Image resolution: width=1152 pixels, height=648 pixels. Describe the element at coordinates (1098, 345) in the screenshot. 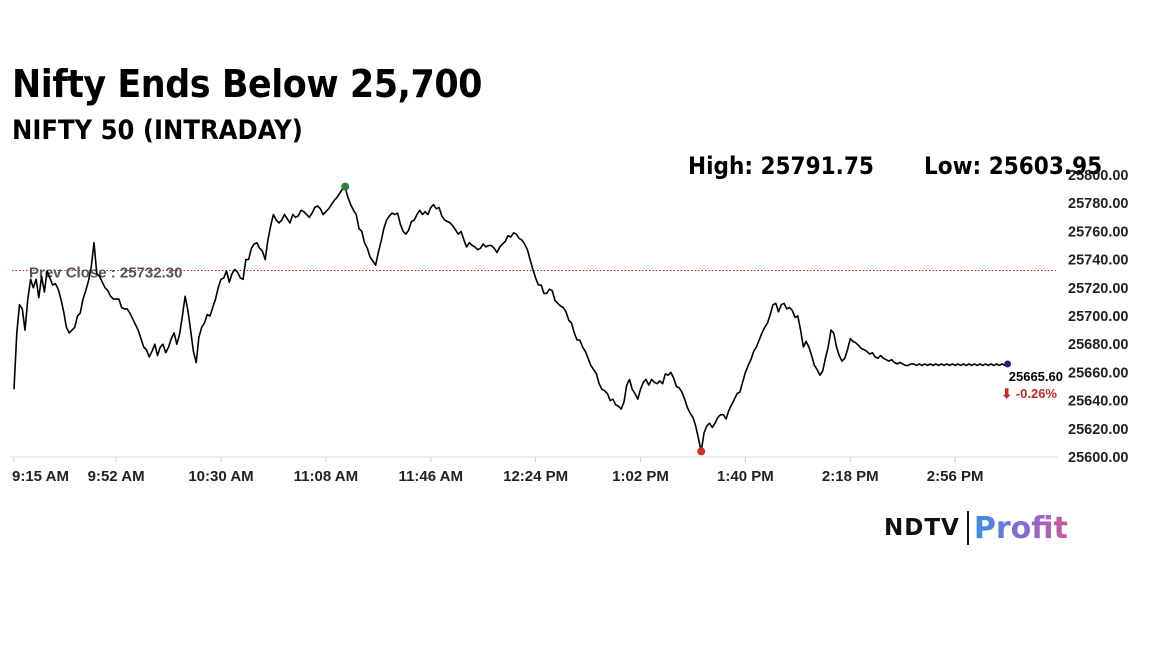

I see `y-tick-label: 25680.00` at that location.